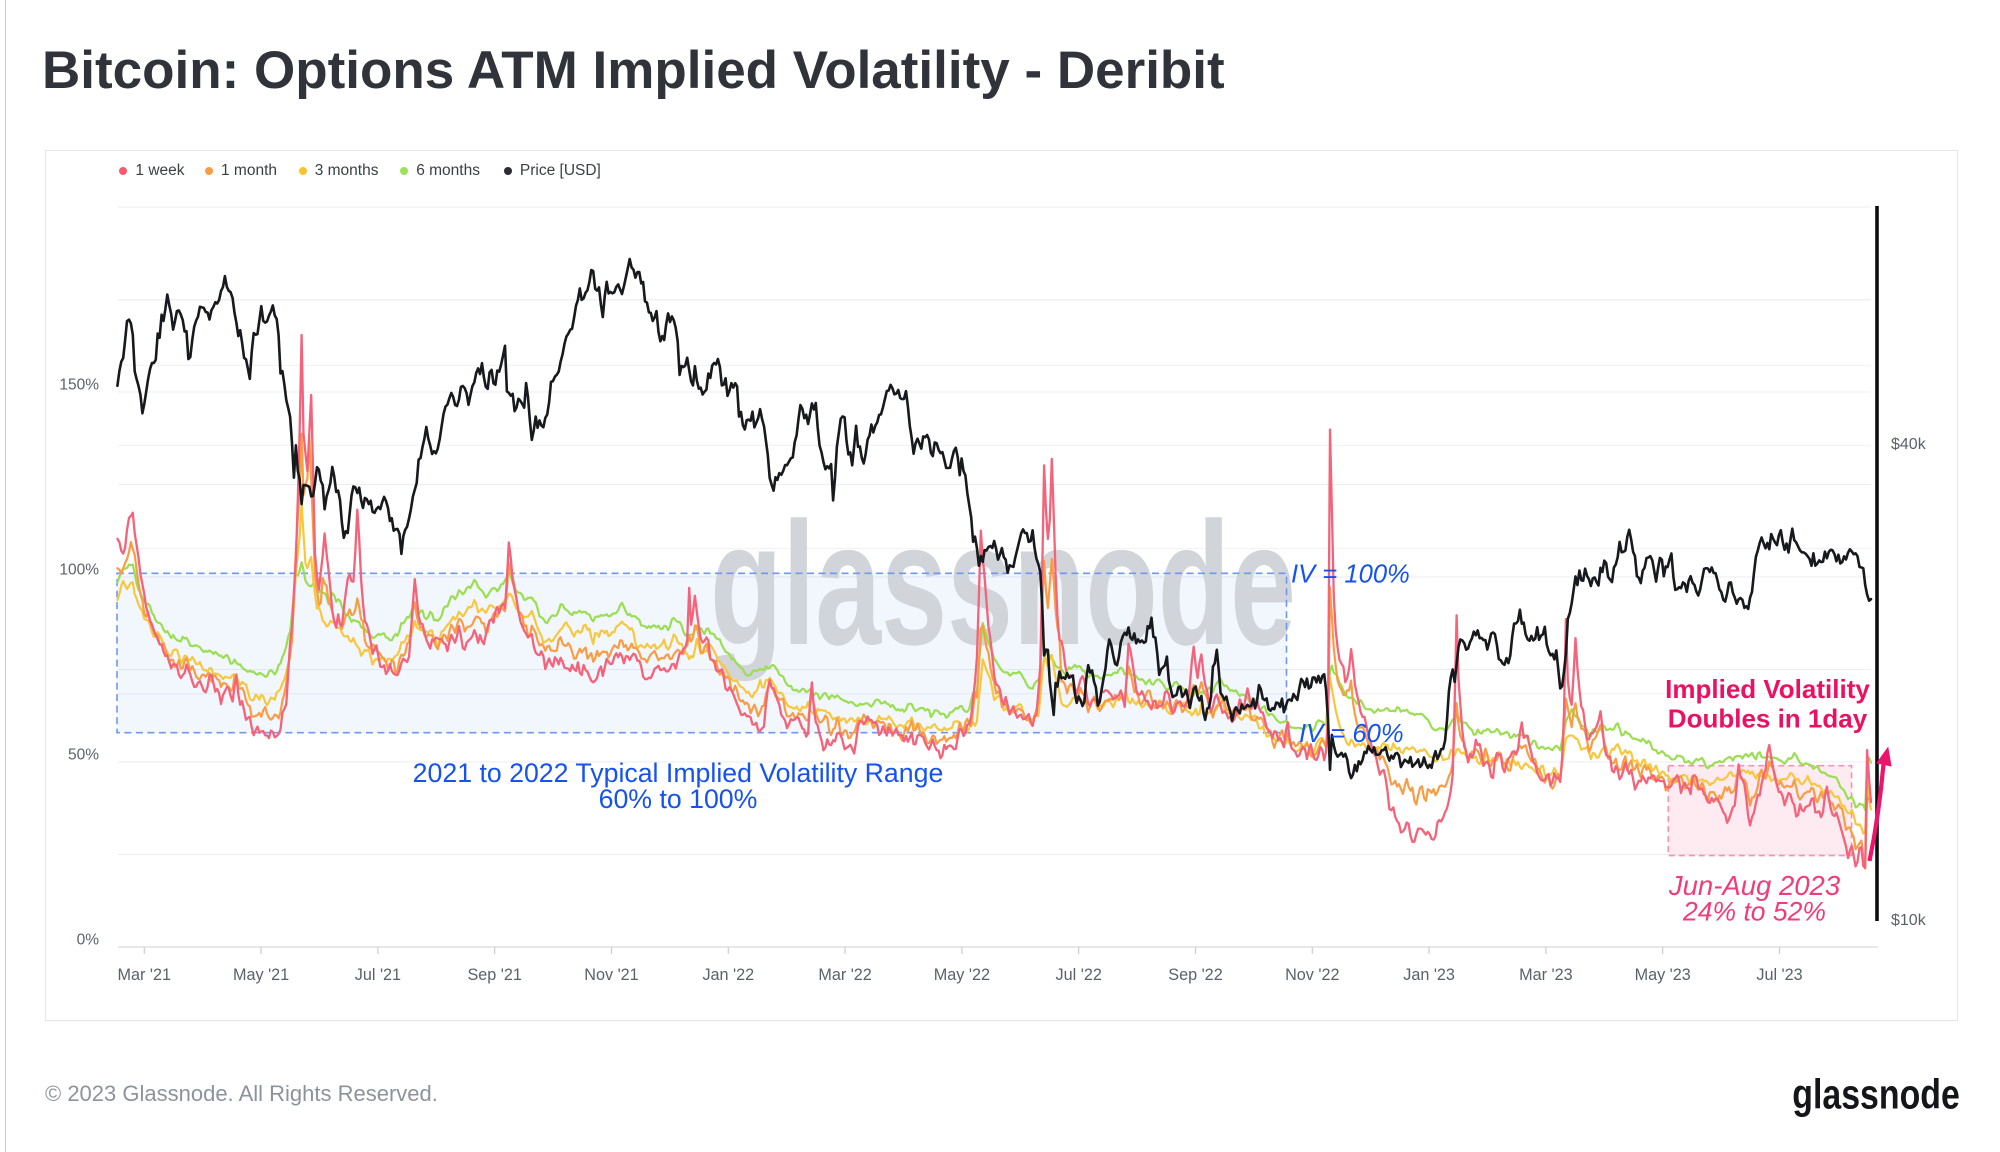 This screenshot has width=2000, height=1152. Describe the element at coordinates (1079, 975) in the screenshot. I see `svg-text: Jul '22` at that location.